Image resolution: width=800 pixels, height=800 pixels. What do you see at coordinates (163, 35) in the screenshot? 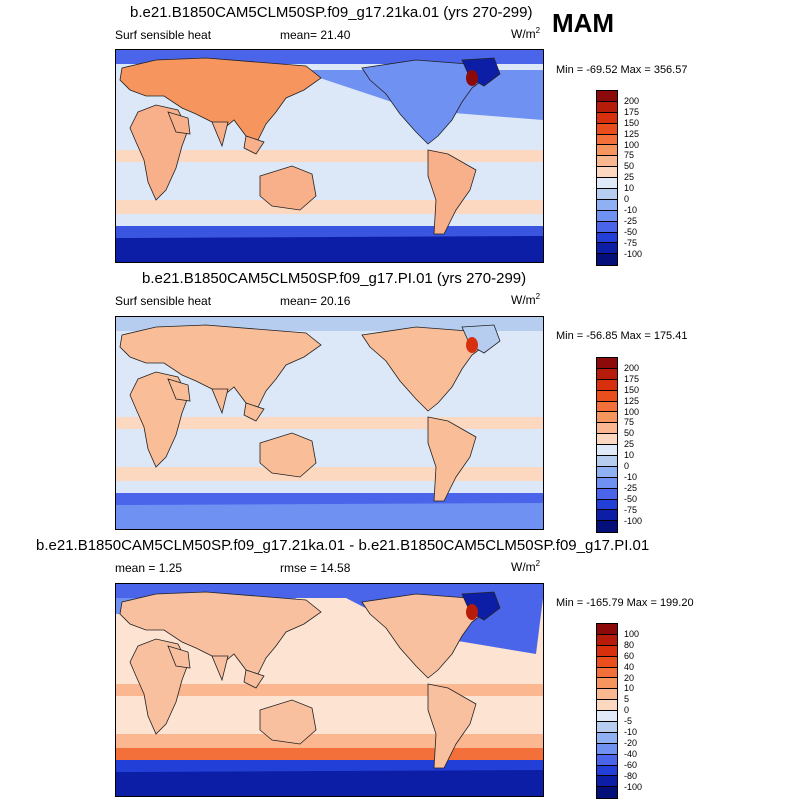
I see `panel1-variable-label: Surf sensible heat` at bounding box center [163, 35].